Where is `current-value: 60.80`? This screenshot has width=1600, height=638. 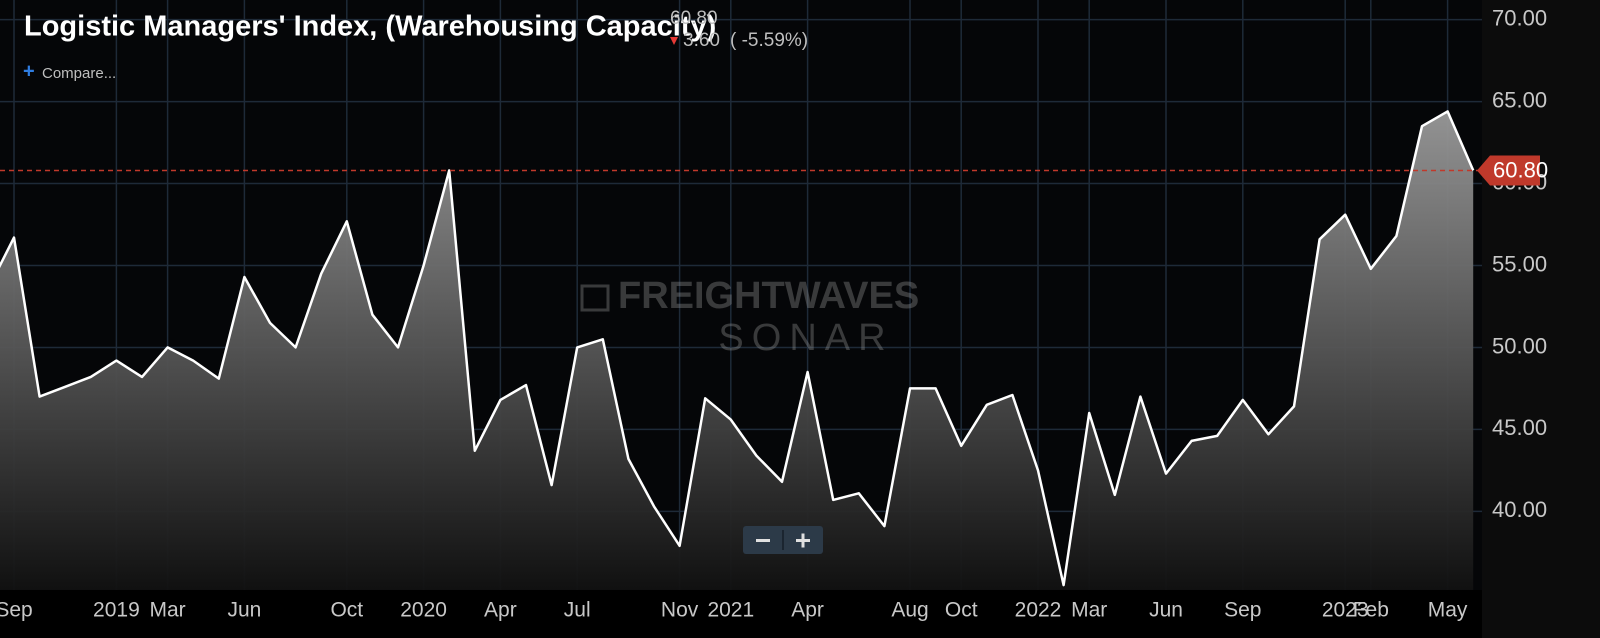 current-value: 60.80 is located at coordinates (694, 18).